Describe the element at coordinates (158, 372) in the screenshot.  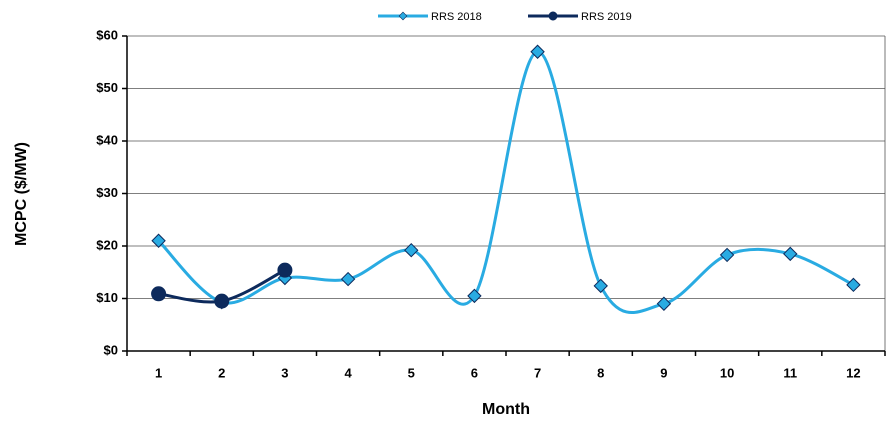
I see `x-tick-label: 1` at that location.